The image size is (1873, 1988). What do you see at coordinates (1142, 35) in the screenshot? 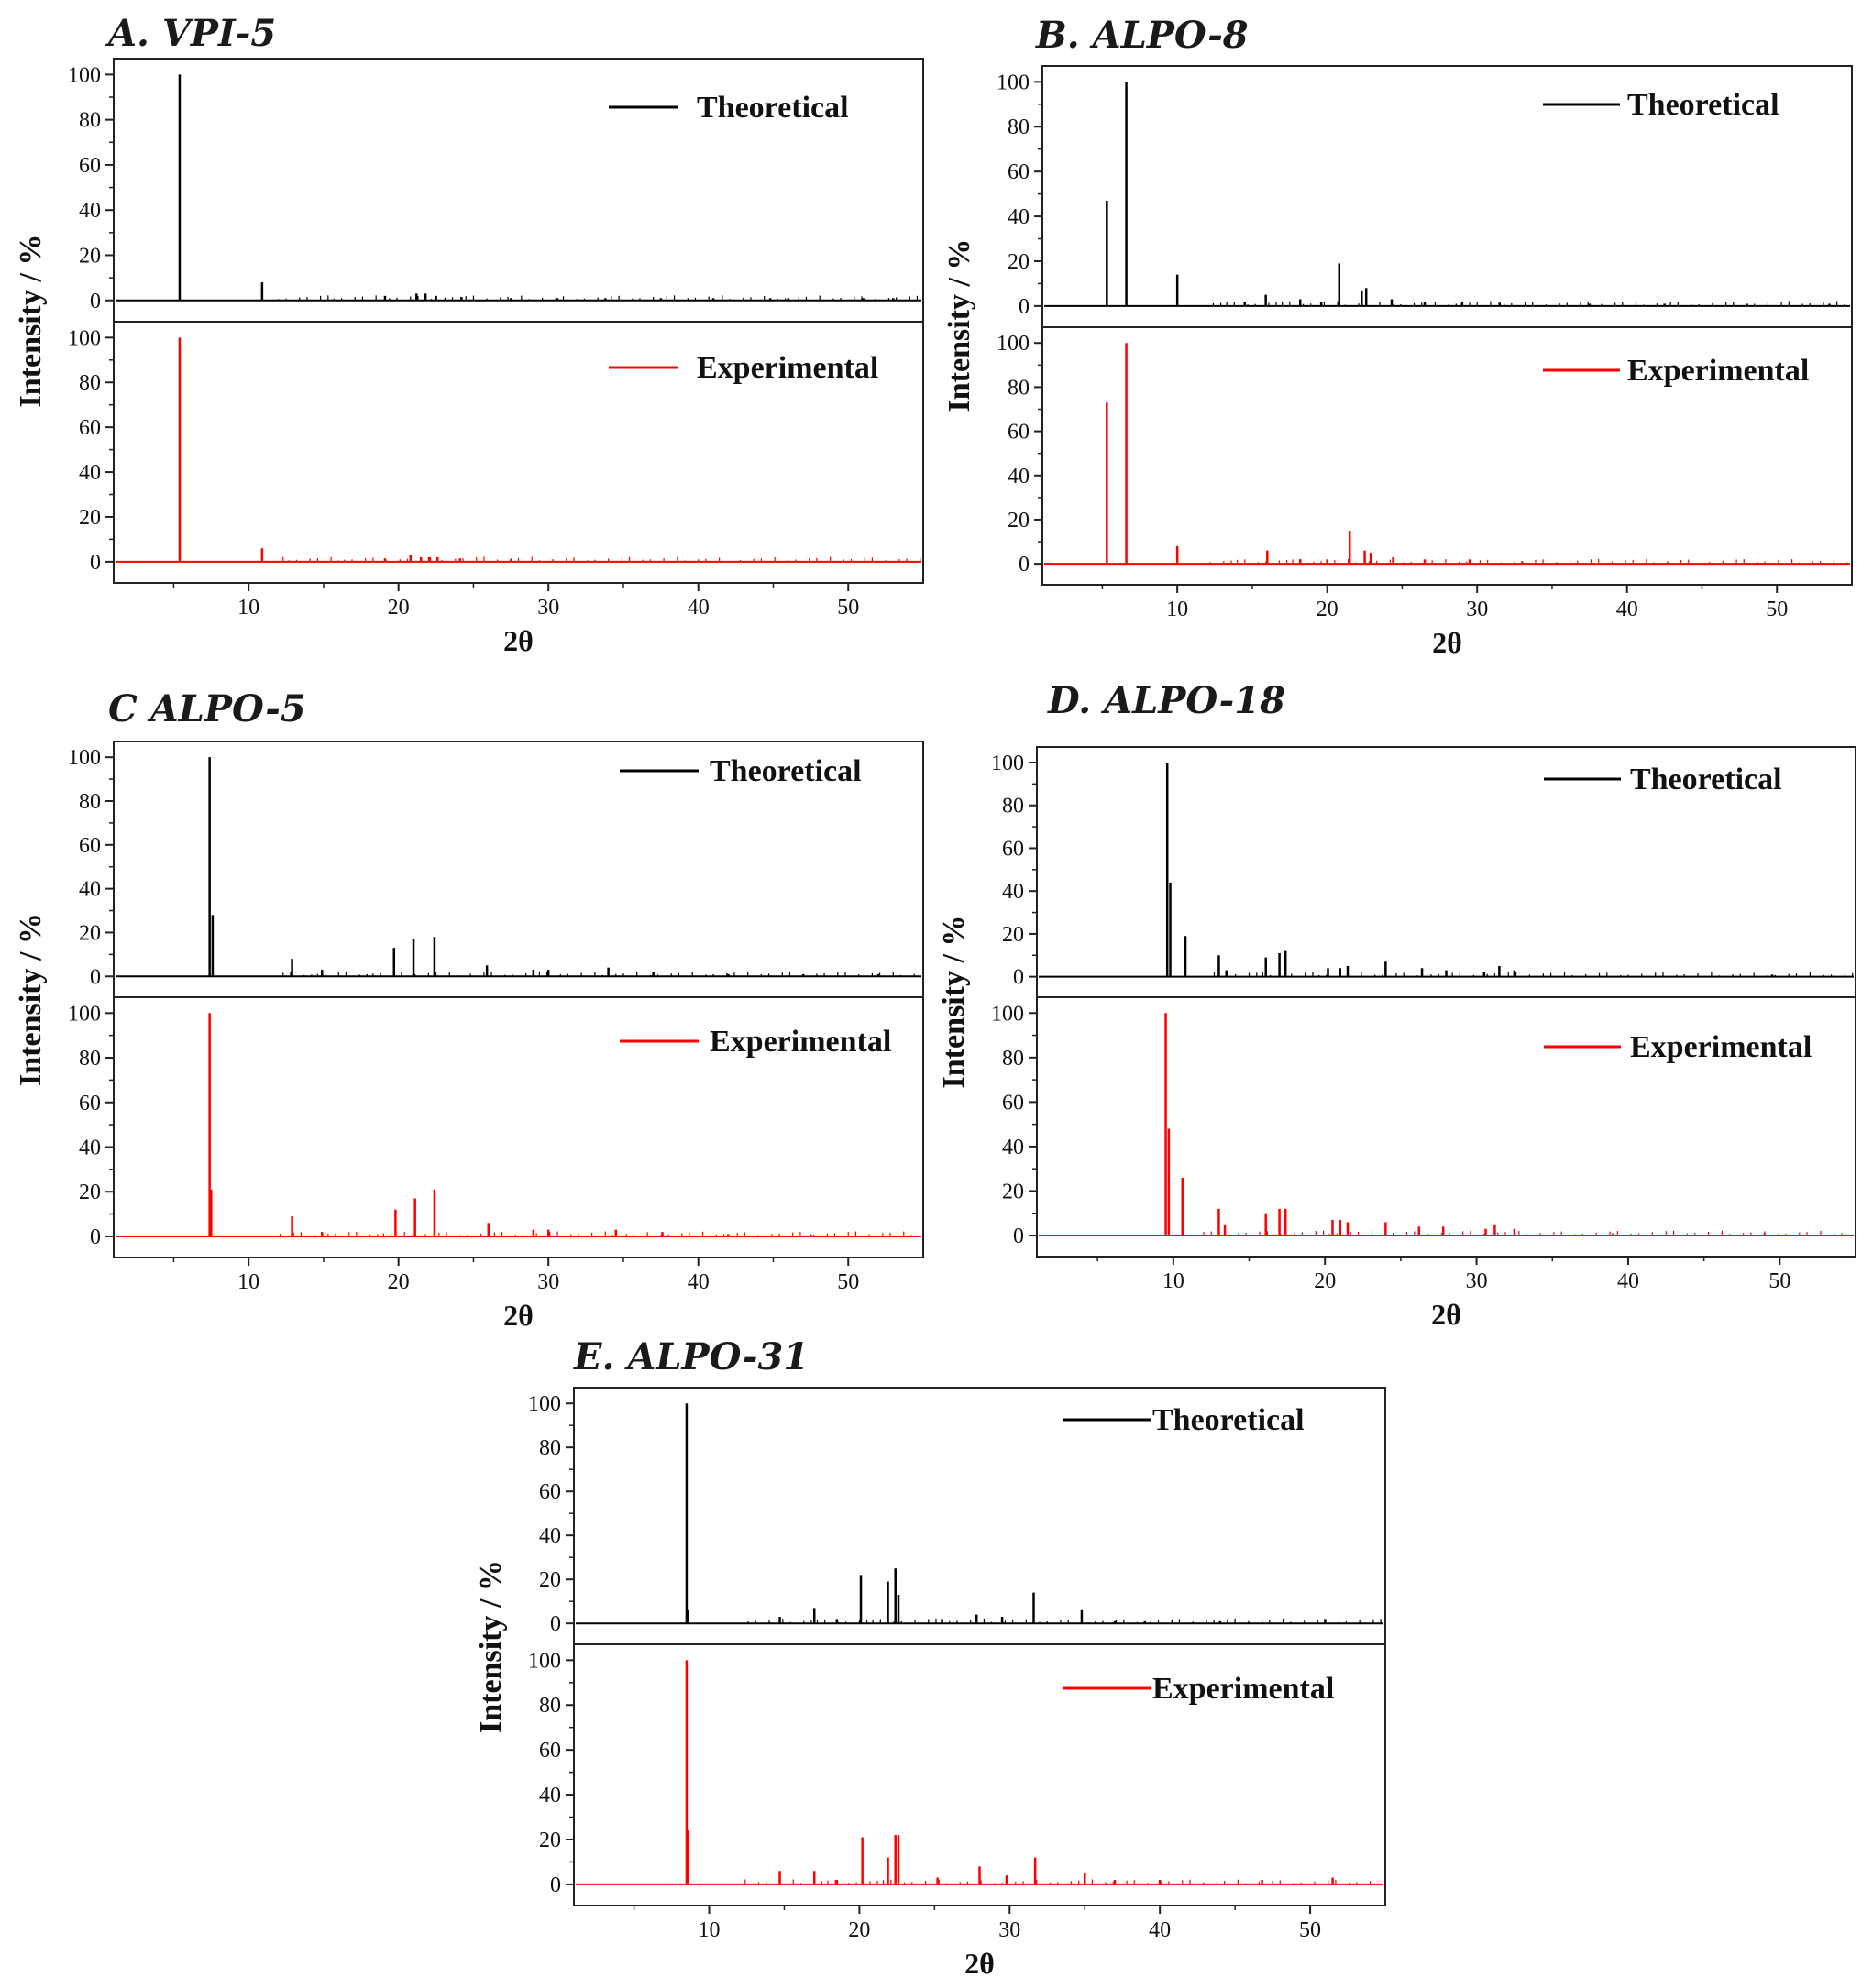
I see `panel-title: B. ALPO-8` at bounding box center [1142, 35].